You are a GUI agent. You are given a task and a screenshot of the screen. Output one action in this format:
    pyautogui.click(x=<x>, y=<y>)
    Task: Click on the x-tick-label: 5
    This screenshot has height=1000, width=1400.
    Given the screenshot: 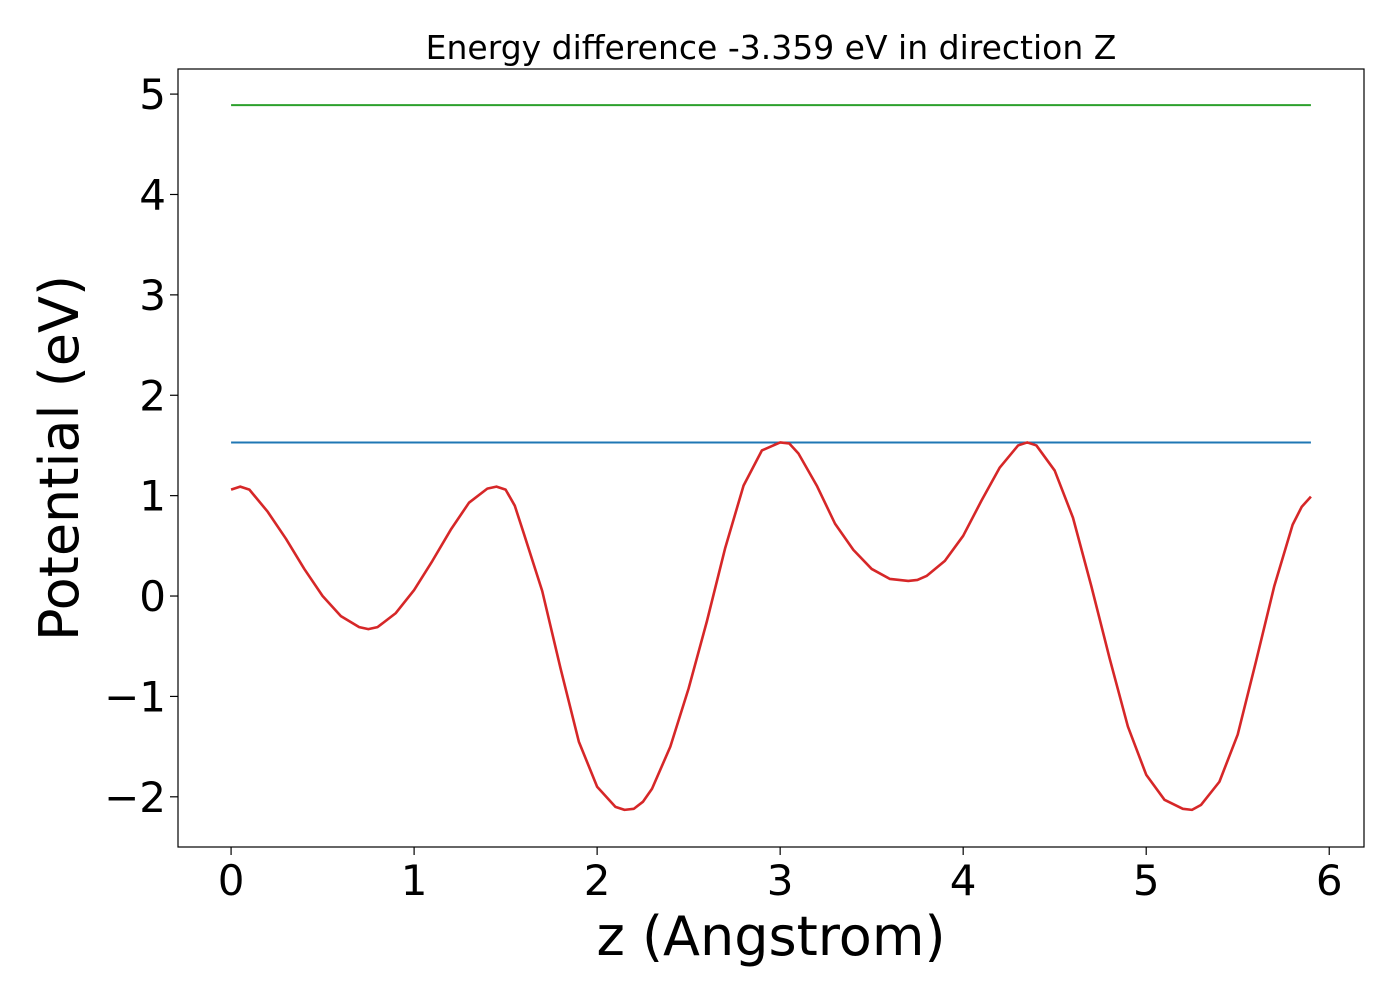 What is the action you would take?
    pyautogui.click(x=1146, y=880)
    